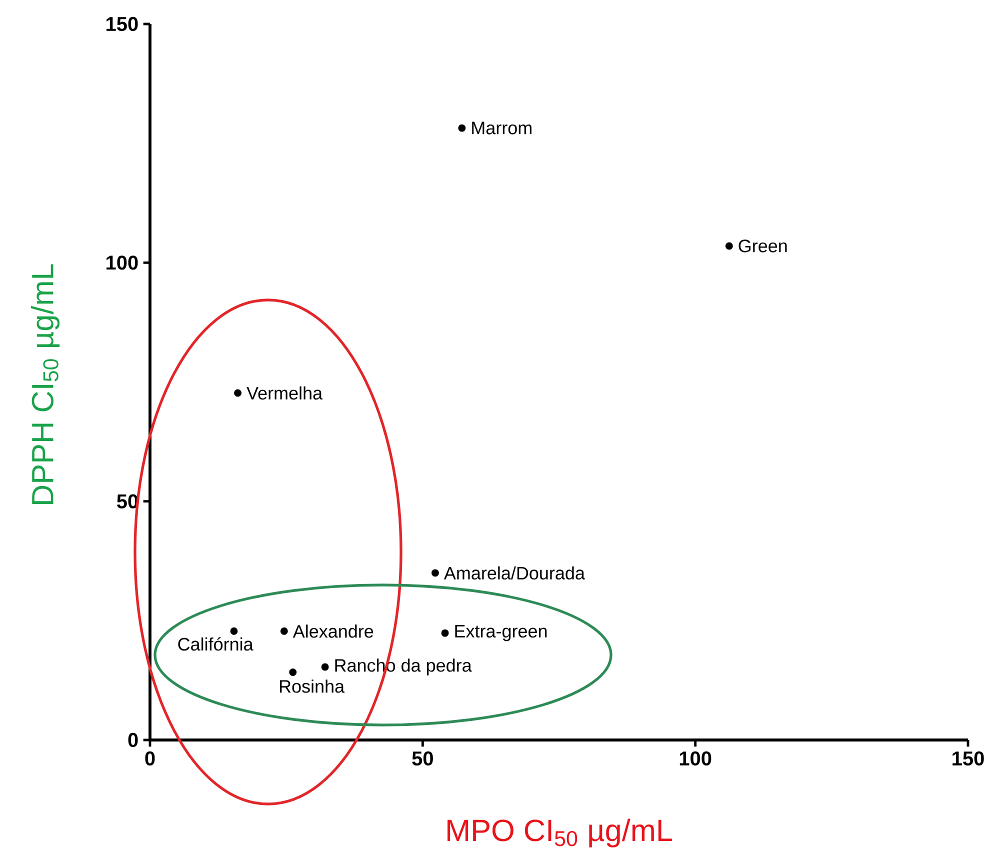  I want to click on annotation: Extra-green, so click(501, 633).